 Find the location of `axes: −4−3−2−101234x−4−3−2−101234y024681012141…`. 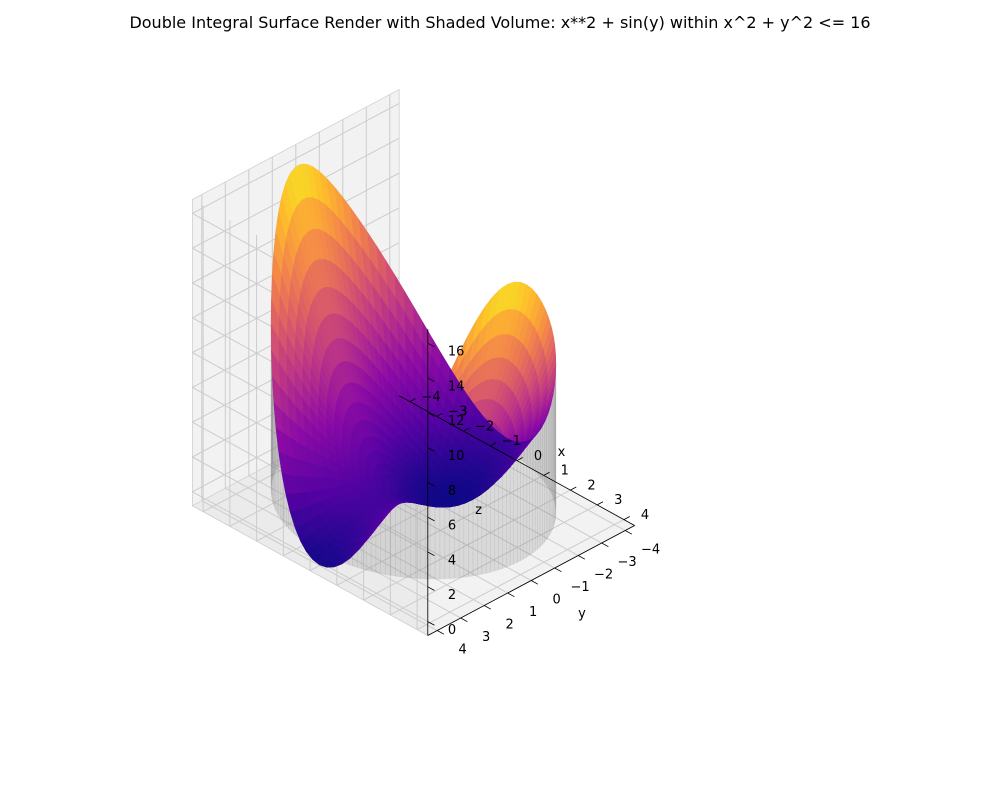

axes: −4−3−2−101234x−4−3−2−101234y024681012141… is located at coordinates (529, 493).